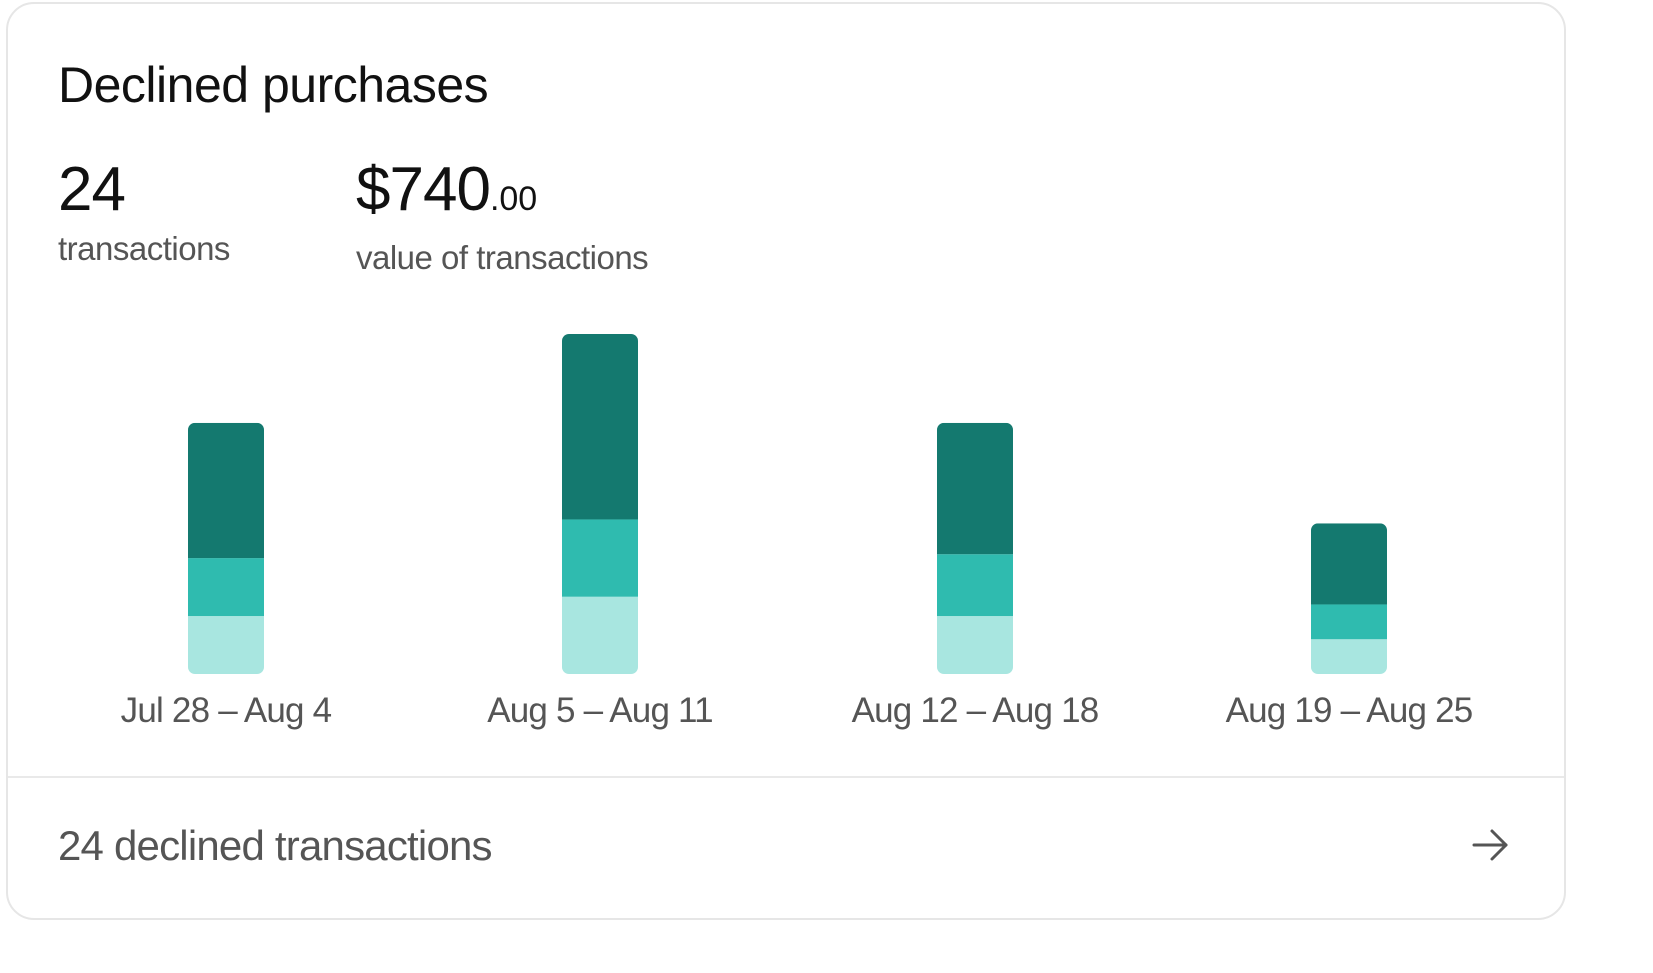 The width and height of the screenshot is (1653, 973). I want to click on transaction-count: 24, so click(92, 189).